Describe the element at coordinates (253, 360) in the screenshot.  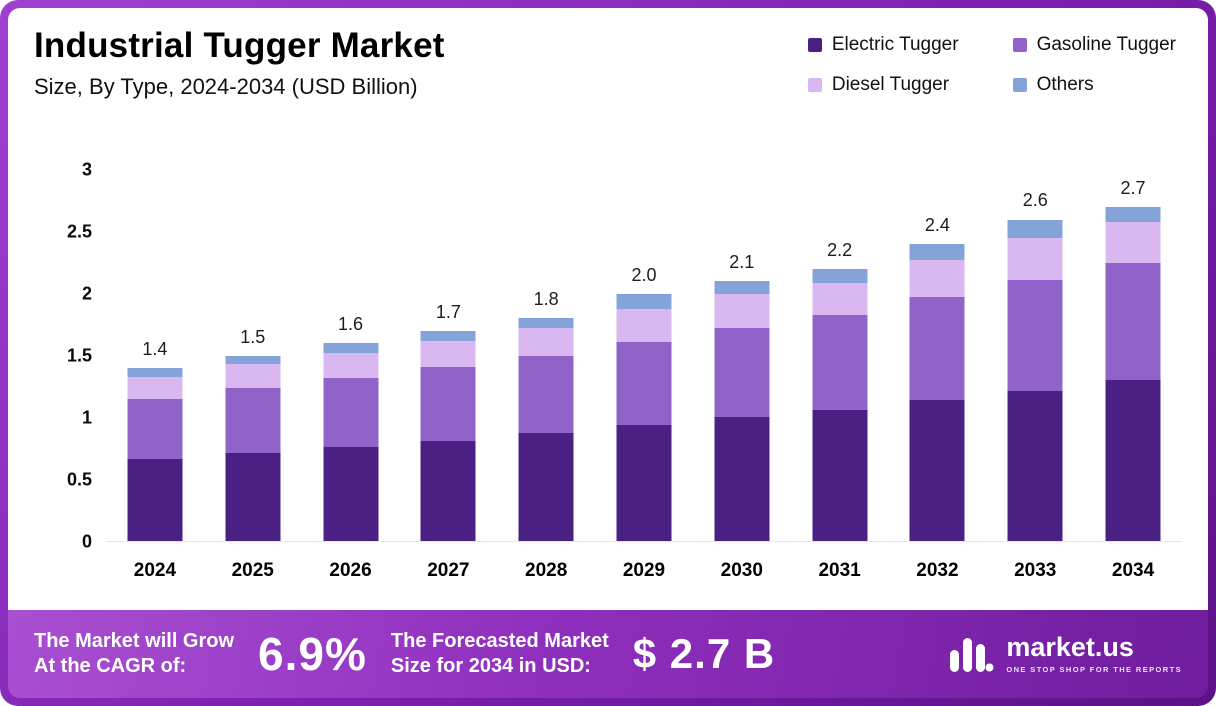
I see `bar-segment-others-2025` at that location.